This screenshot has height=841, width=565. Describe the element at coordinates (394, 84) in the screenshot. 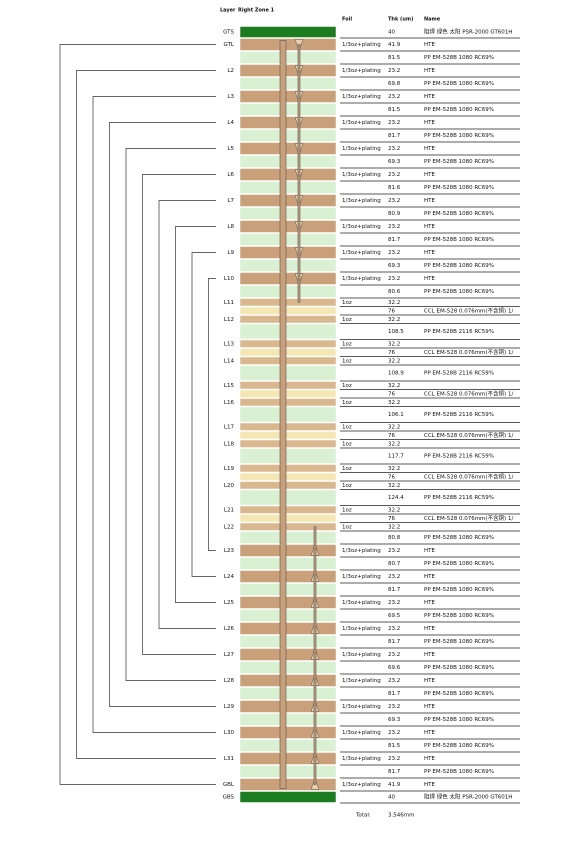

I see `thickness: 69.8` at that location.